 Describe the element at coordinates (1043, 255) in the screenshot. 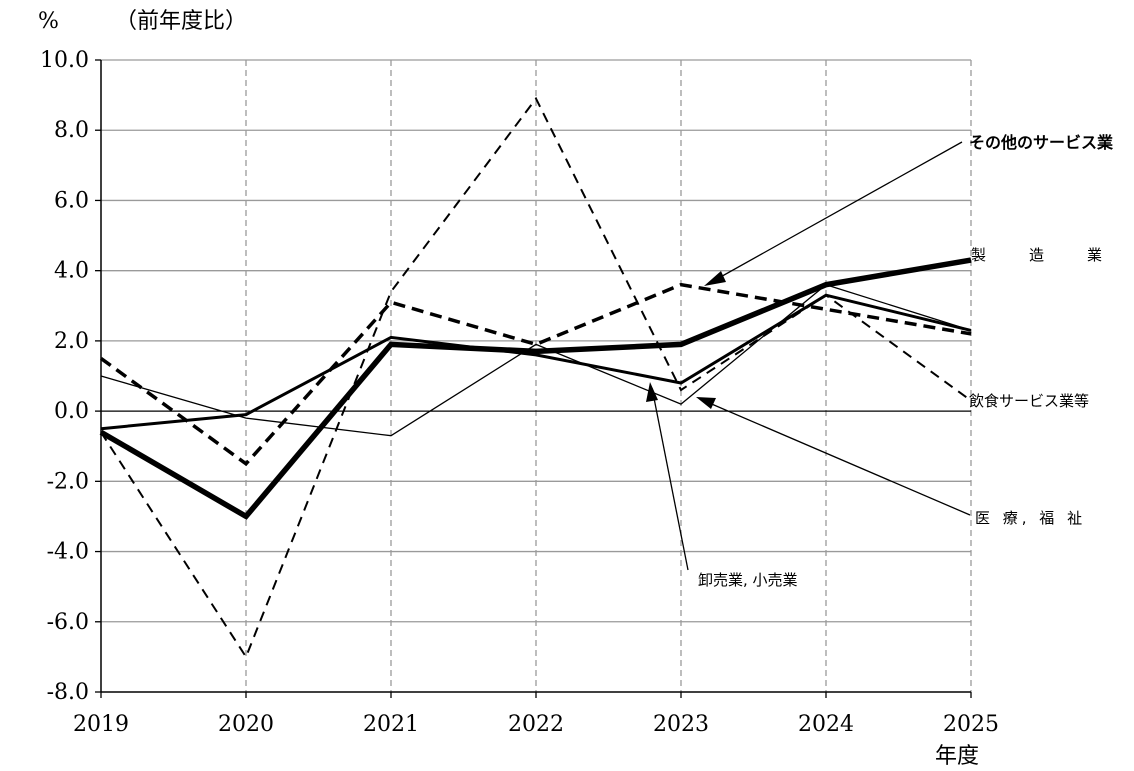

I see `label-manufacturing: 製 造 業` at that location.